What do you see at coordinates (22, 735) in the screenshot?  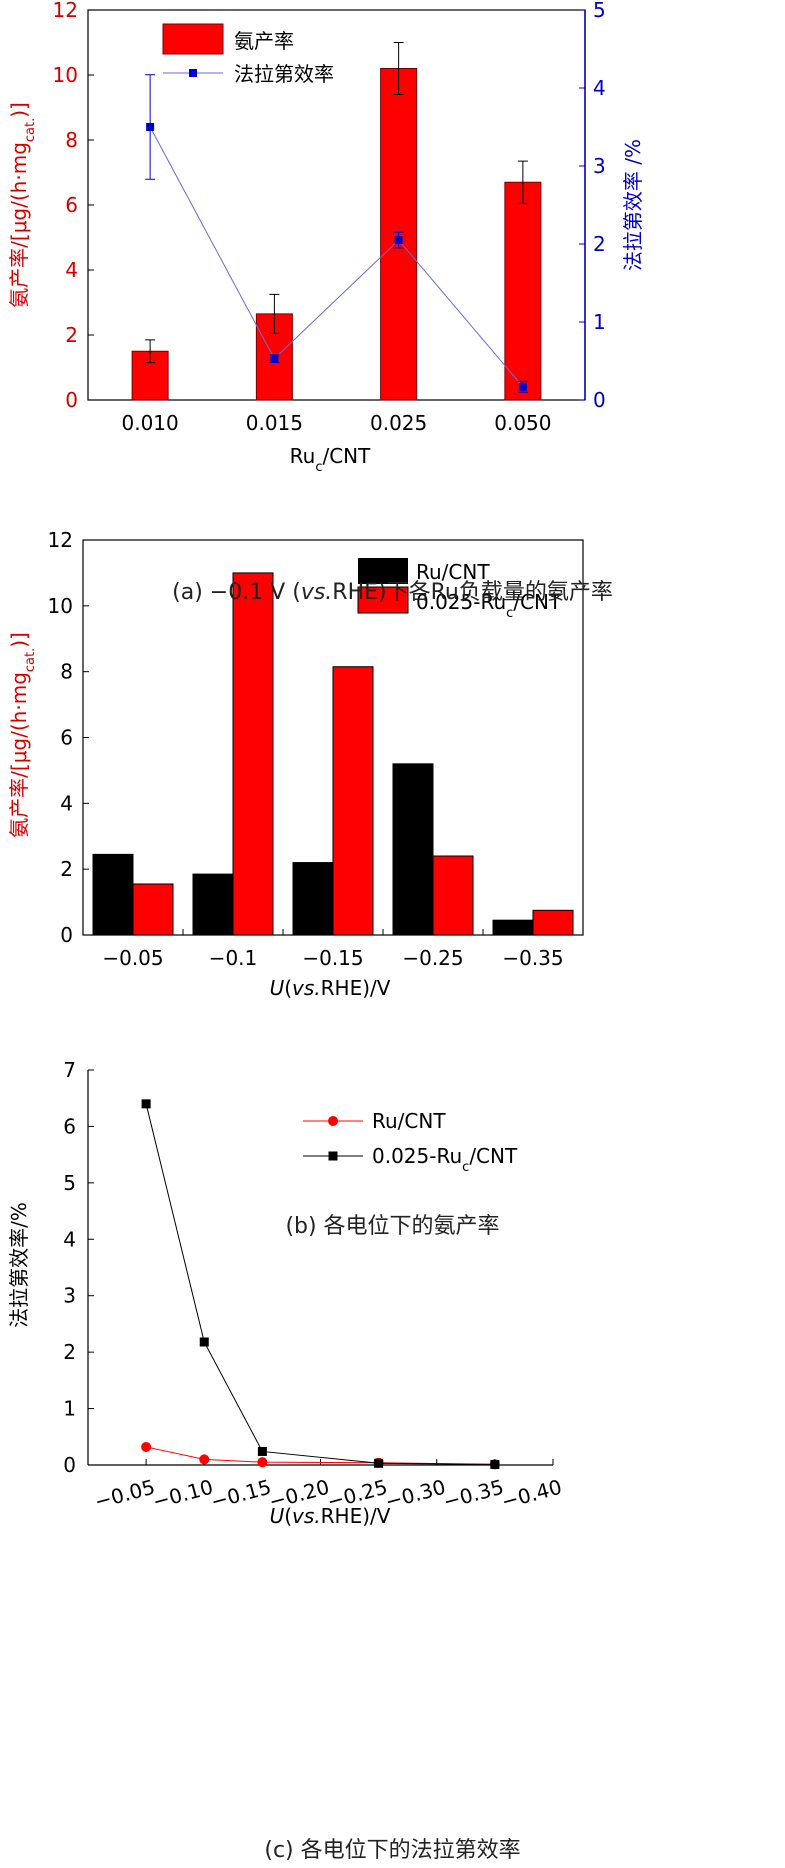 I see `y-axis-label-b: 氨产率/[μg/(h·mgcat.)]` at bounding box center [22, 735].